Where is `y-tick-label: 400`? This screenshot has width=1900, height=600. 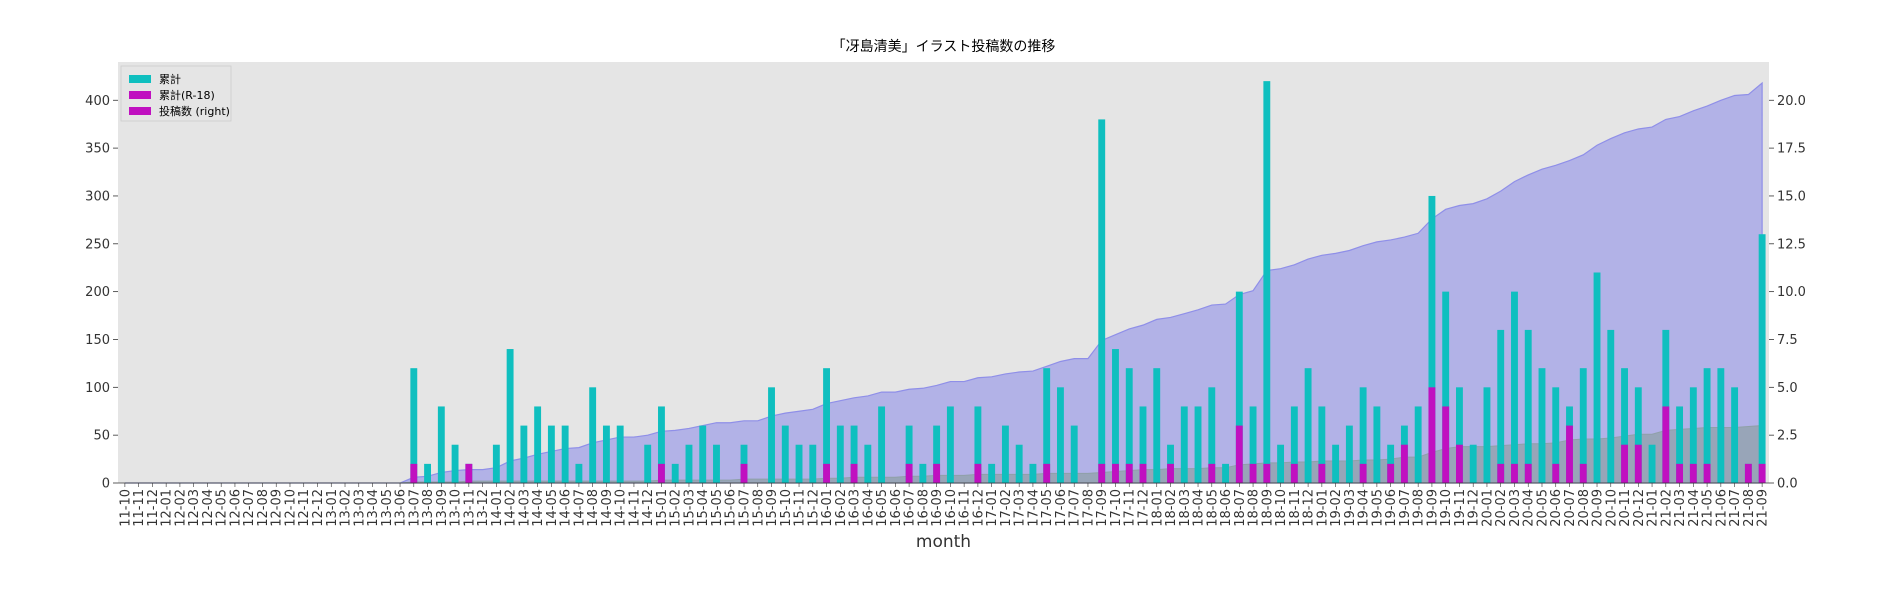
y-tick-label: 400 is located at coordinates (97, 101).